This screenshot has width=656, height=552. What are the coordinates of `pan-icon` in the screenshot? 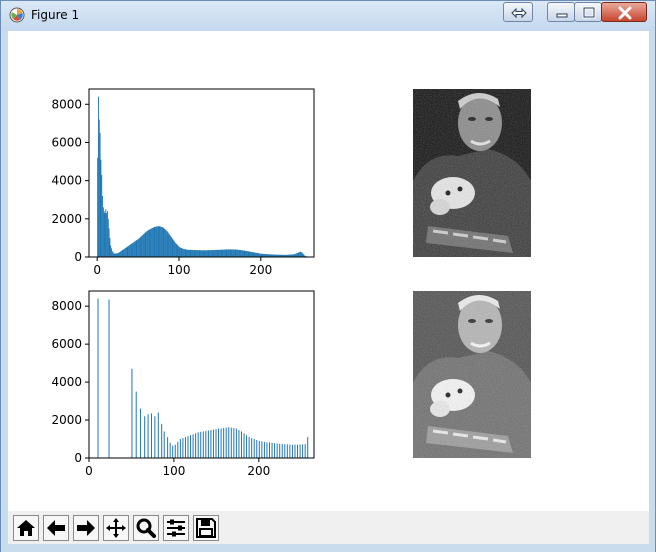 It's located at (116, 528).